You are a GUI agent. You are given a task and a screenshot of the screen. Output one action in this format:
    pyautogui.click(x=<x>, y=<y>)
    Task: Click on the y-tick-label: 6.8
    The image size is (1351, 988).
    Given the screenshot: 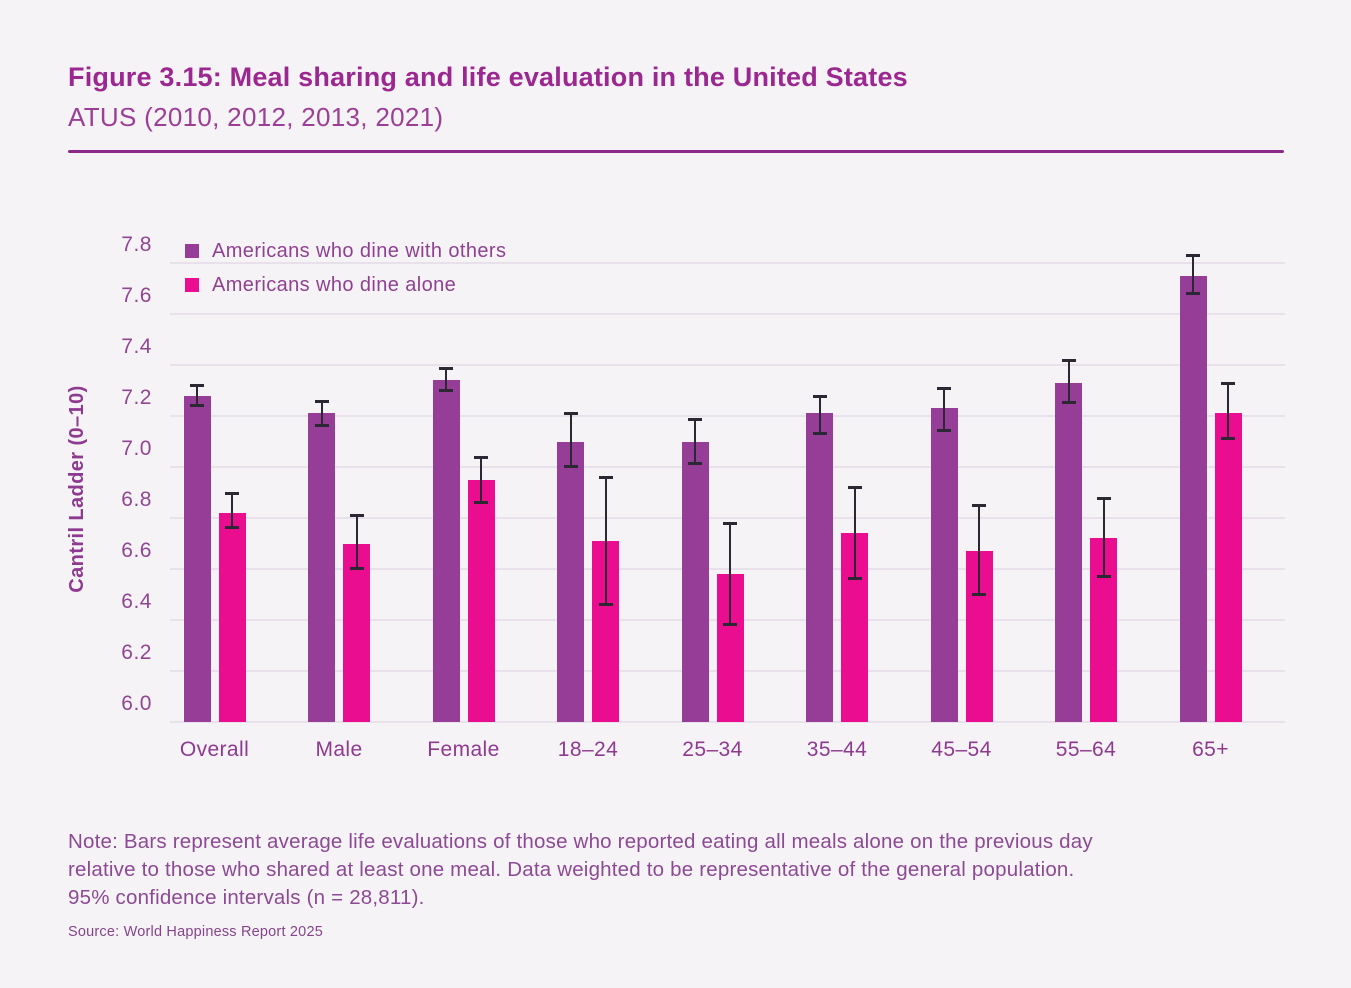 What is the action you would take?
    pyautogui.click(x=136, y=499)
    